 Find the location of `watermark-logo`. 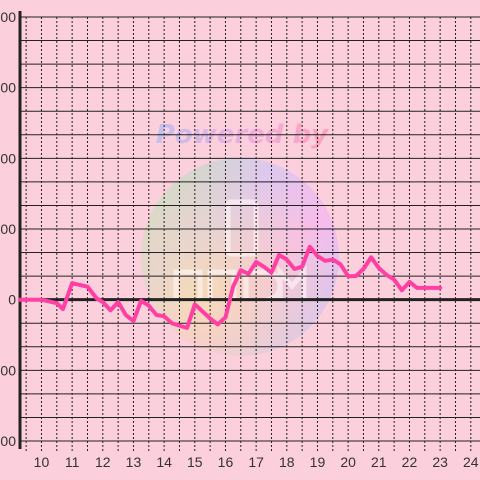

watermark-logo is located at coordinates (240, 251).